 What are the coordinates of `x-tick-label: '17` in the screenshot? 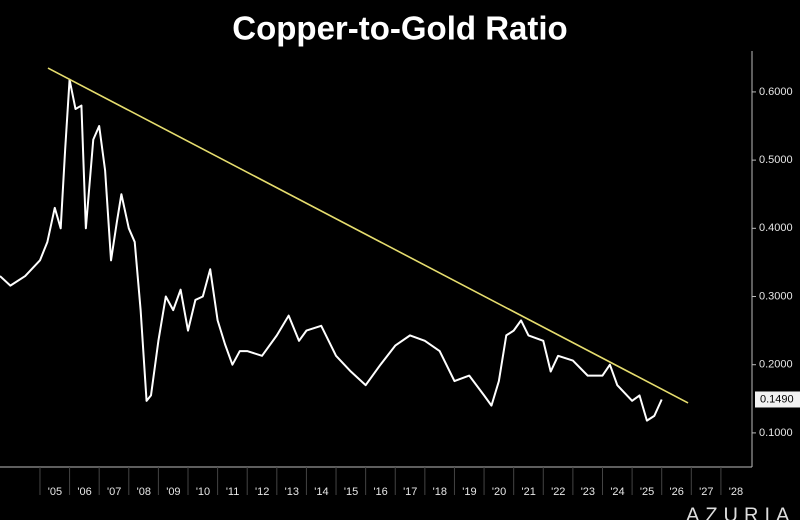 It's located at (410, 492).